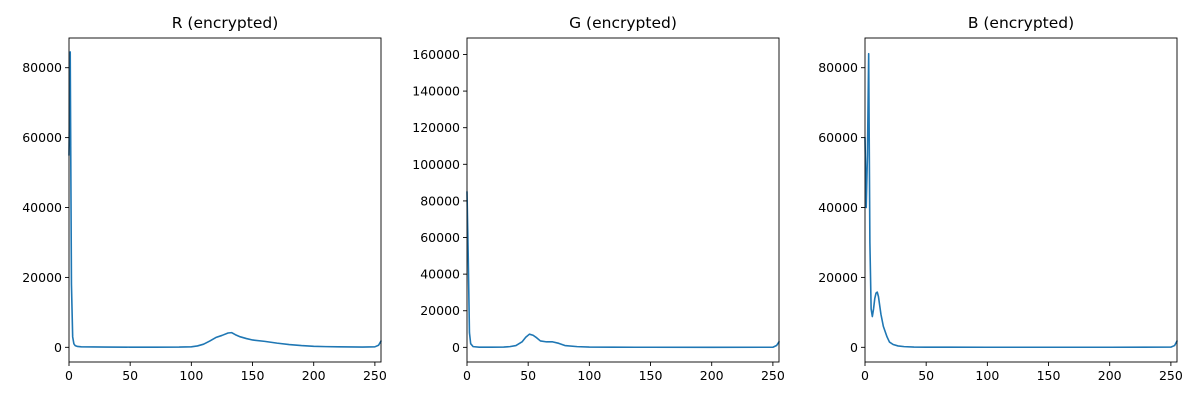 The height and width of the screenshot is (400, 1200). I want to click on series-line, so click(623, 269).